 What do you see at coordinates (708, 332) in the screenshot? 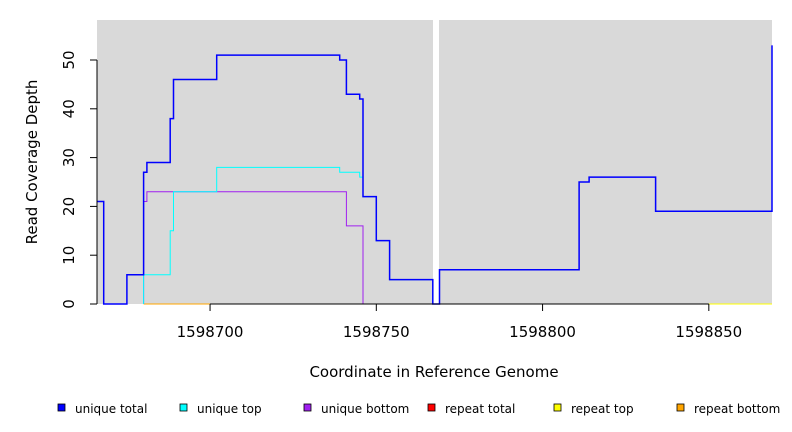
I see `x-tick-label: 1598850` at bounding box center [708, 332].